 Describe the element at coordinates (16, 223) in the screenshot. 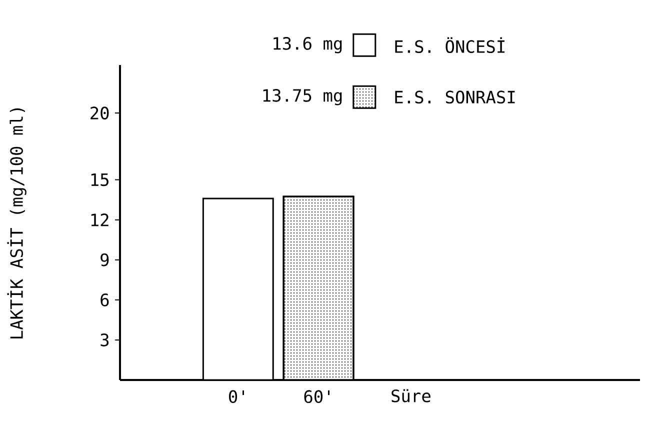

I see `y-axis-title: LAKTİK ASİT (mg/100 ml)` at that location.